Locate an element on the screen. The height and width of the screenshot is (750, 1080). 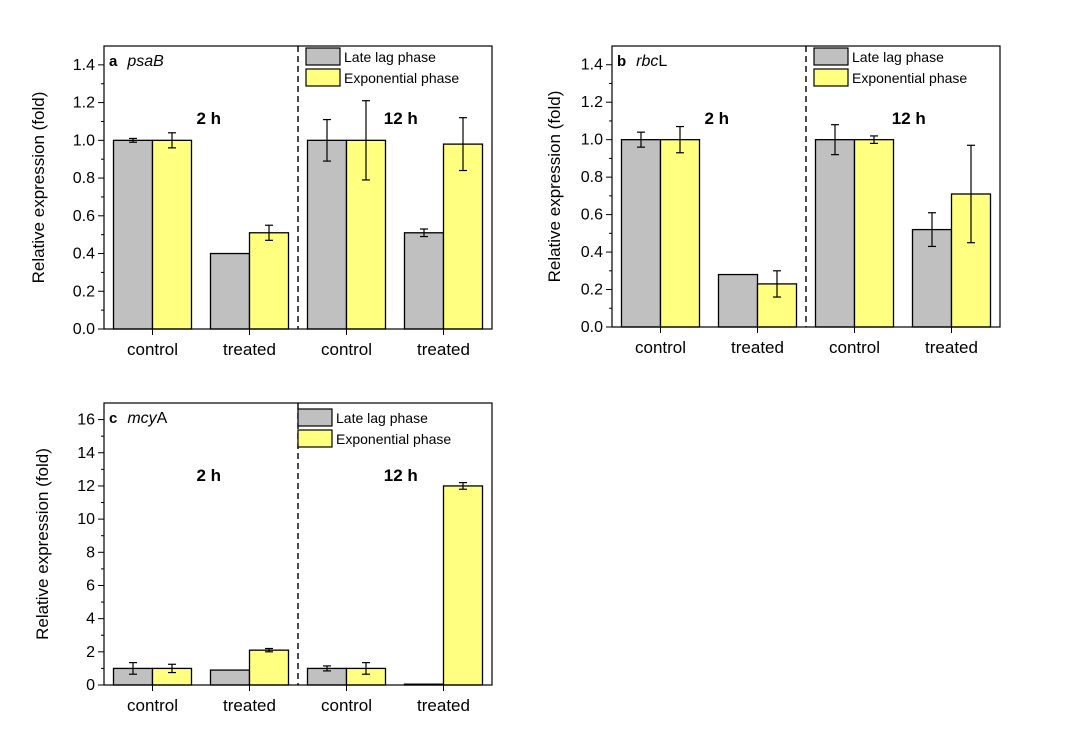
panel-title: c mcyA is located at coordinates (138, 418).